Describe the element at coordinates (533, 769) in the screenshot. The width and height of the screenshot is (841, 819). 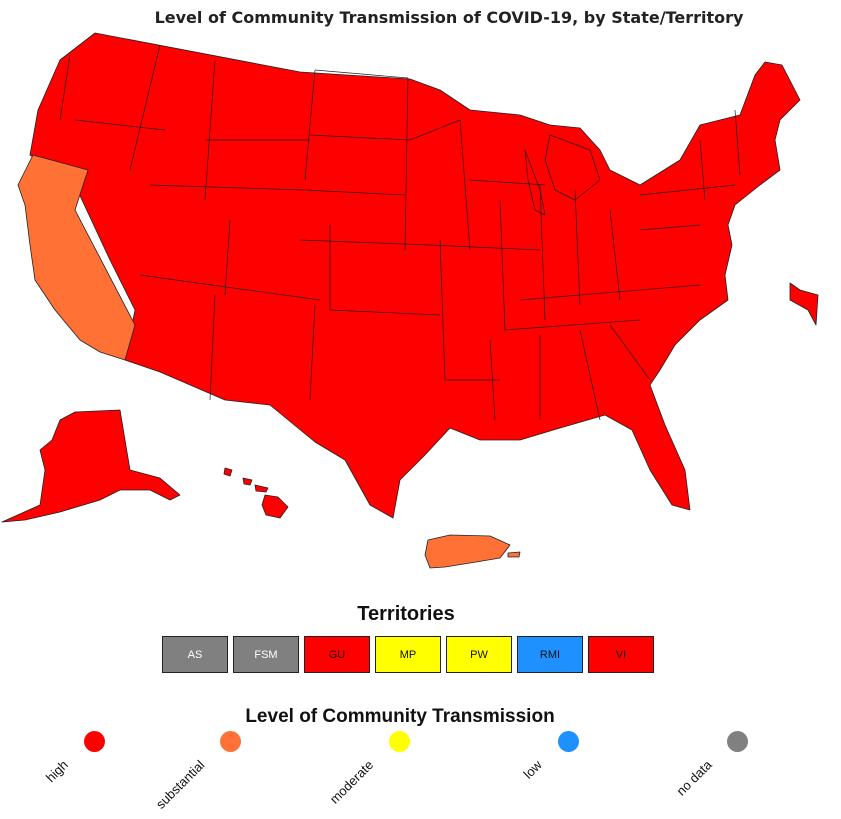
I see `legend-label-low: low` at that location.